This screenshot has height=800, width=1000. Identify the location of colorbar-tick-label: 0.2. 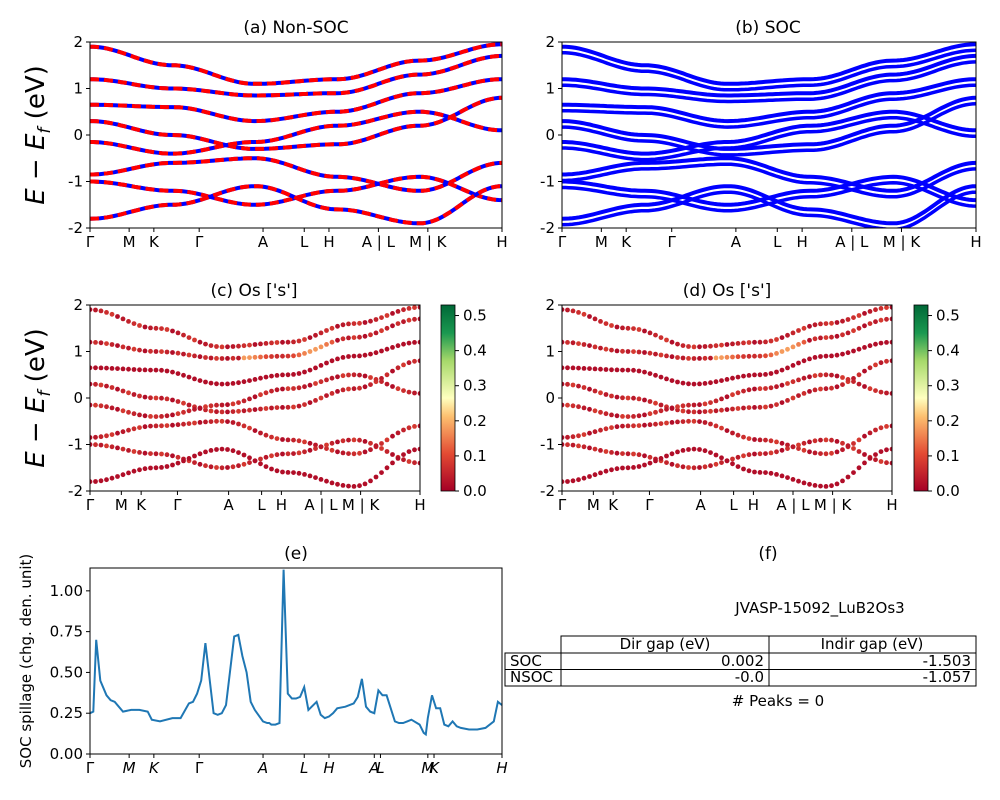
(475, 421).